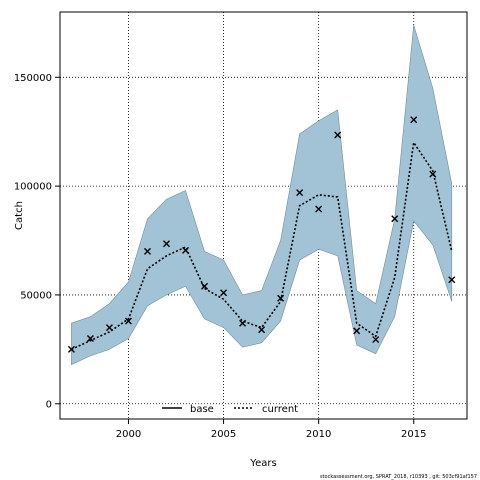 The height and width of the screenshot is (480, 480). What do you see at coordinates (33, 187) in the screenshot?
I see `y-tick-label: 100000` at bounding box center [33, 187].